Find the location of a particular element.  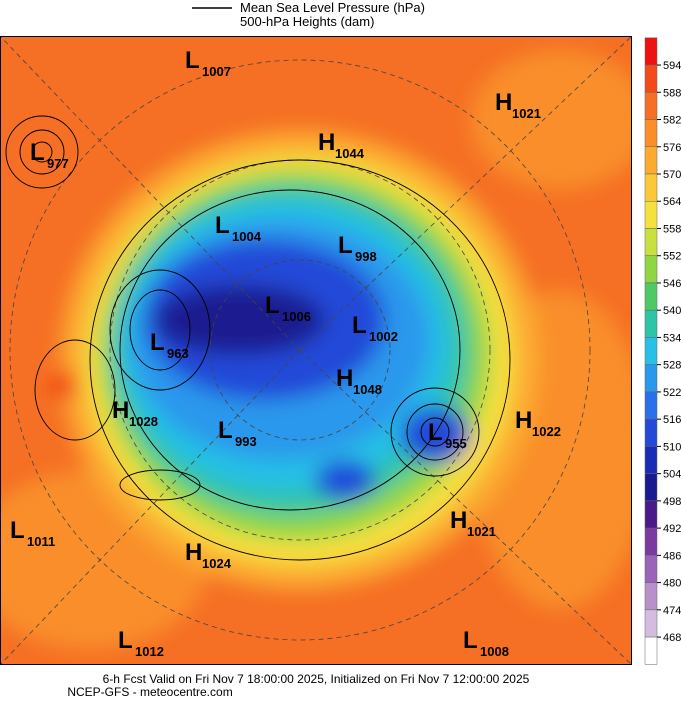

center-pressure: 1007 is located at coordinates (216, 71).